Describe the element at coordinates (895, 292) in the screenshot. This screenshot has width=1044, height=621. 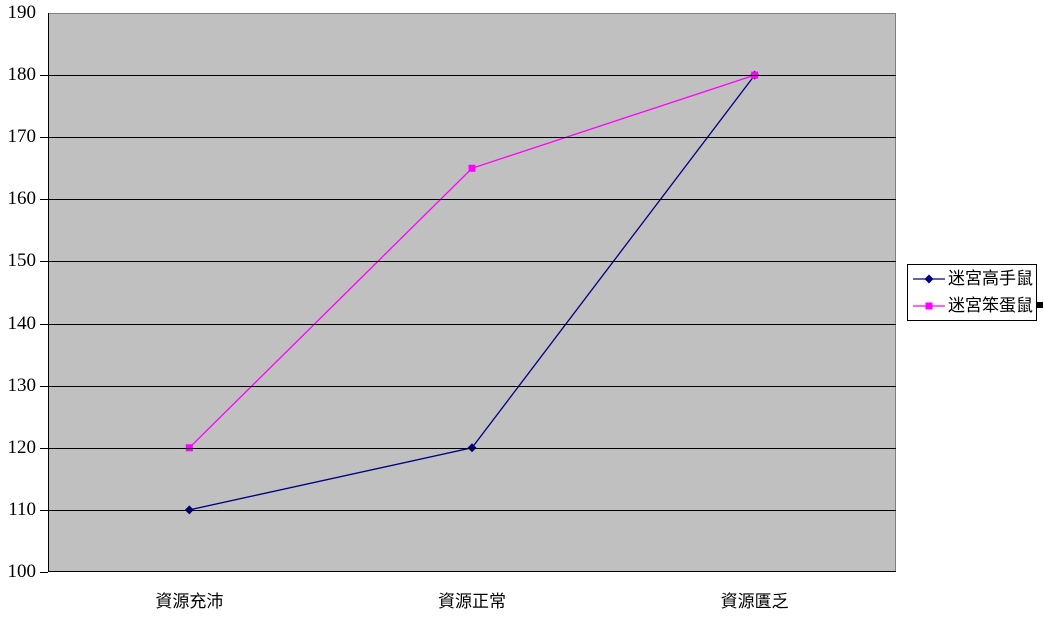
I see `plot-border-right` at that location.